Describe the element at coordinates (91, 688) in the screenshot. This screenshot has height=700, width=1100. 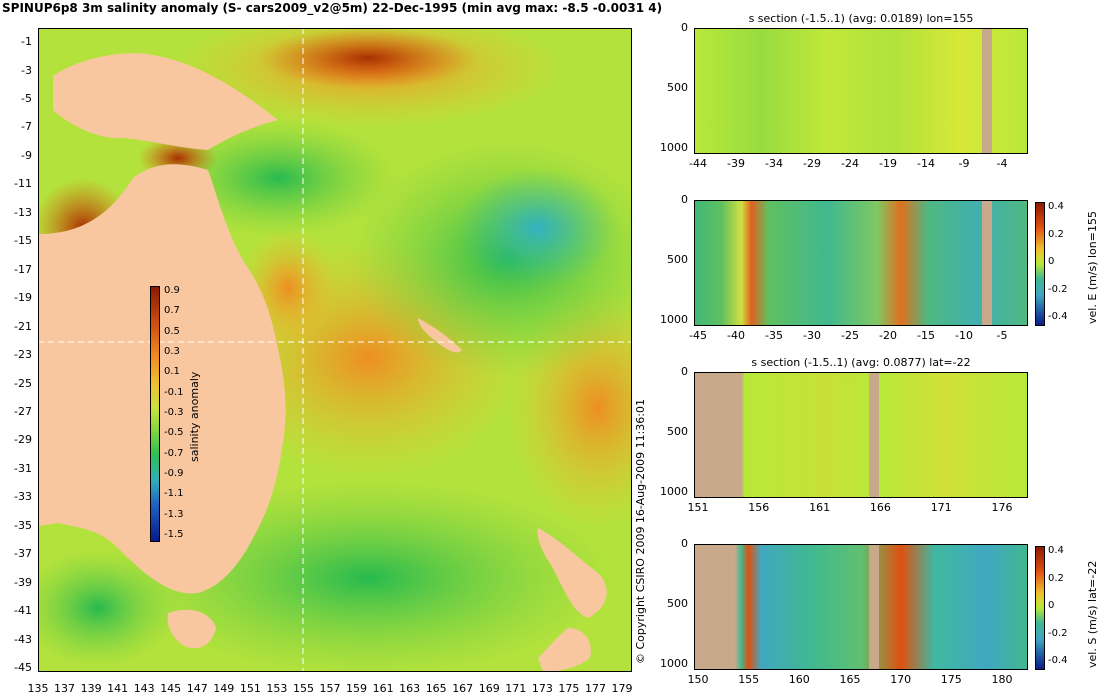
I see `lon-tick-label: 139` at that location.